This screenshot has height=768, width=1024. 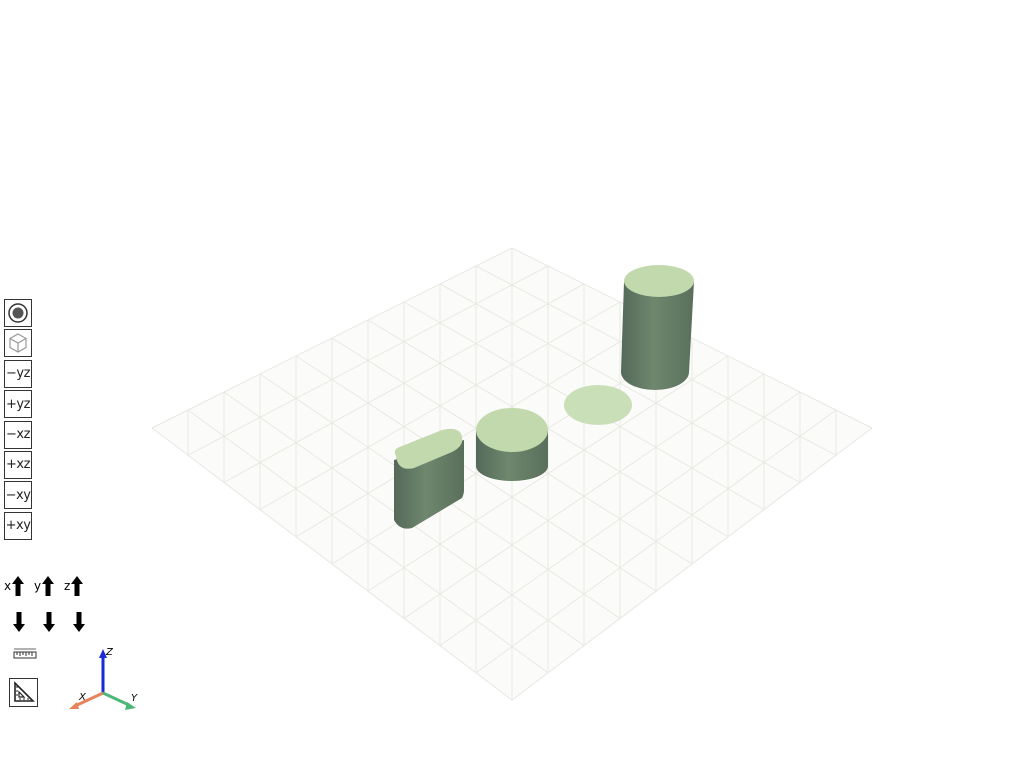 I want to click on x-axis-head, so click(x=74, y=705).